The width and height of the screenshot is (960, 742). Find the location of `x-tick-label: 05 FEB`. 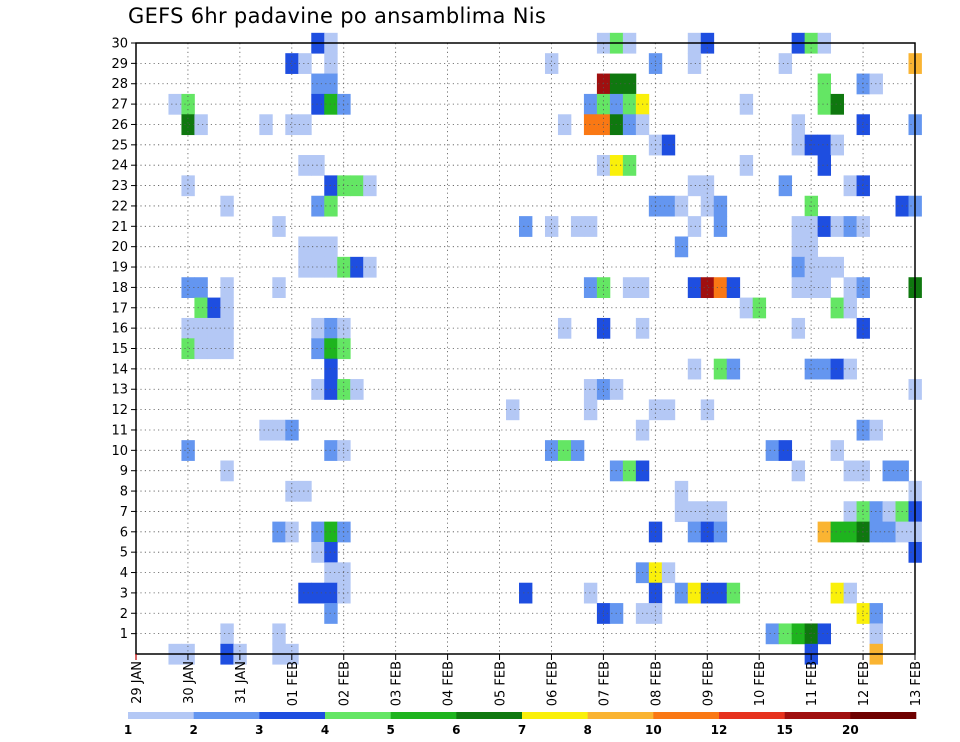

x-tick-label: 05 FEB is located at coordinates (501, 683).